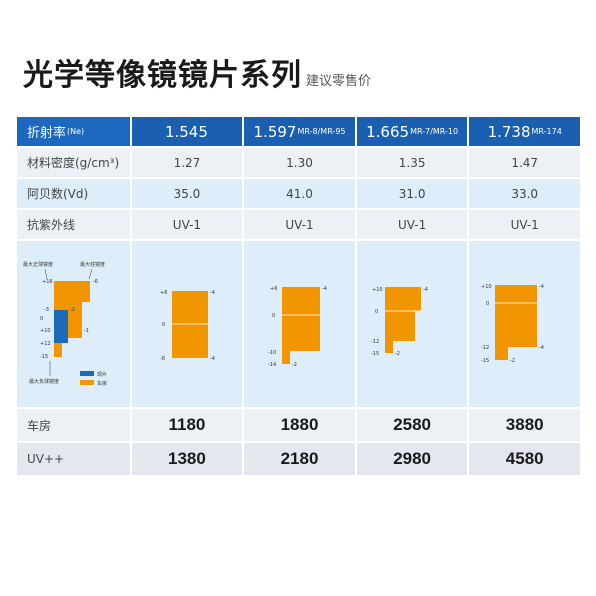  I want to click on range-chart-svg: +6 -4 0 -8 -4, so click(187, 326).